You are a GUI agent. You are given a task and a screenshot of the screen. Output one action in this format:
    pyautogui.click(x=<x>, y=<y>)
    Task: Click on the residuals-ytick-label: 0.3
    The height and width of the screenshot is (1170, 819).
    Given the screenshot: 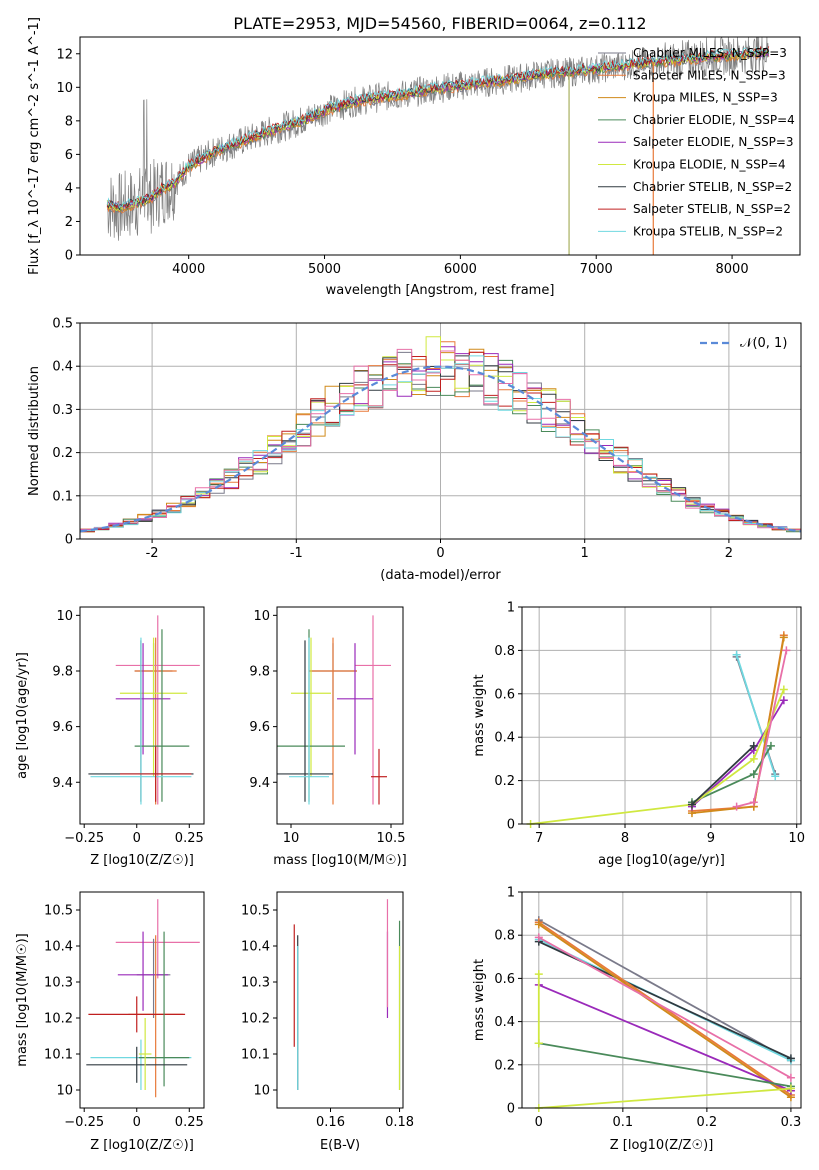 What is the action you would take?
    pyautogui.click(x=62, y=410)
    